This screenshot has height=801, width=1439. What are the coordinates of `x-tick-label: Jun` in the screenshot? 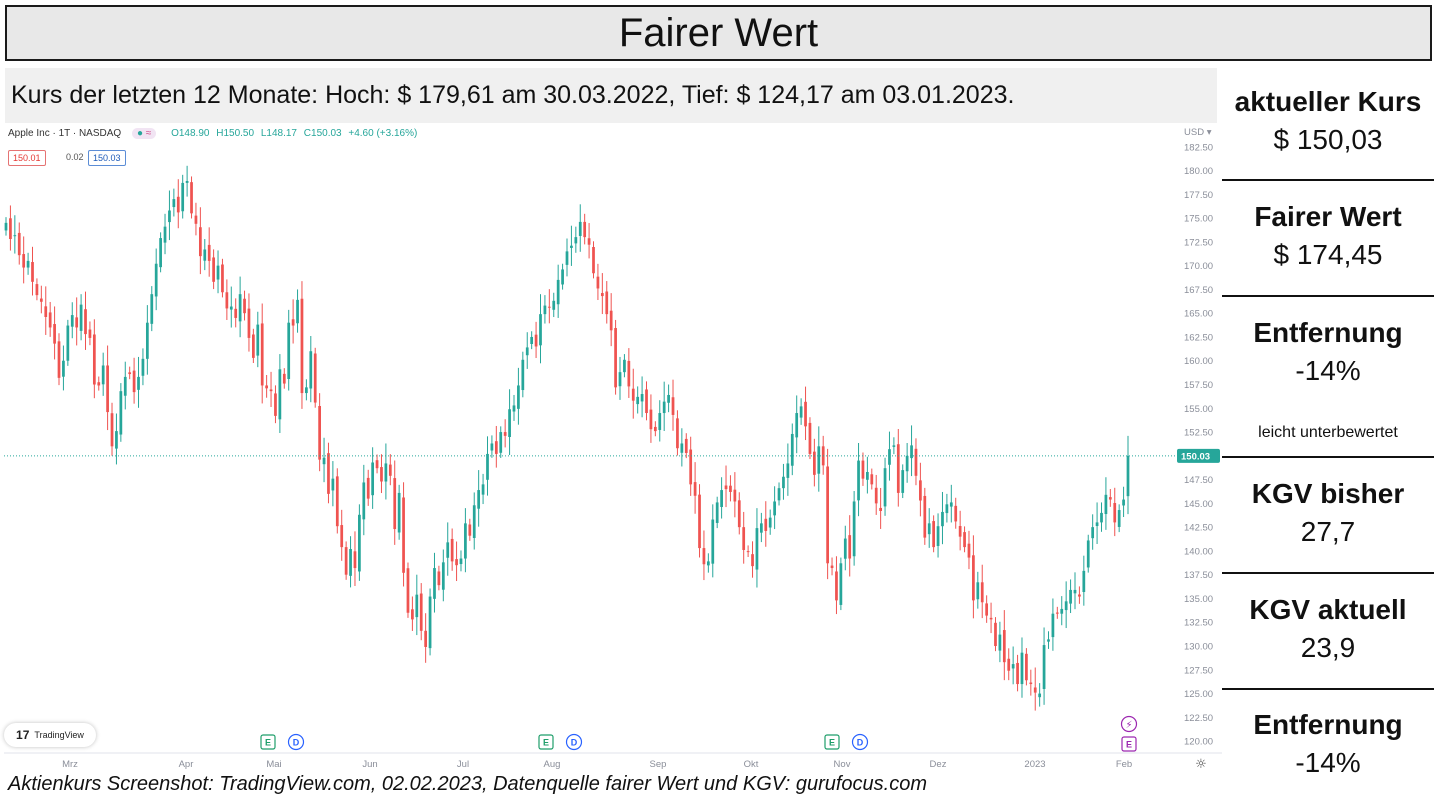 It's located at (369, 764).